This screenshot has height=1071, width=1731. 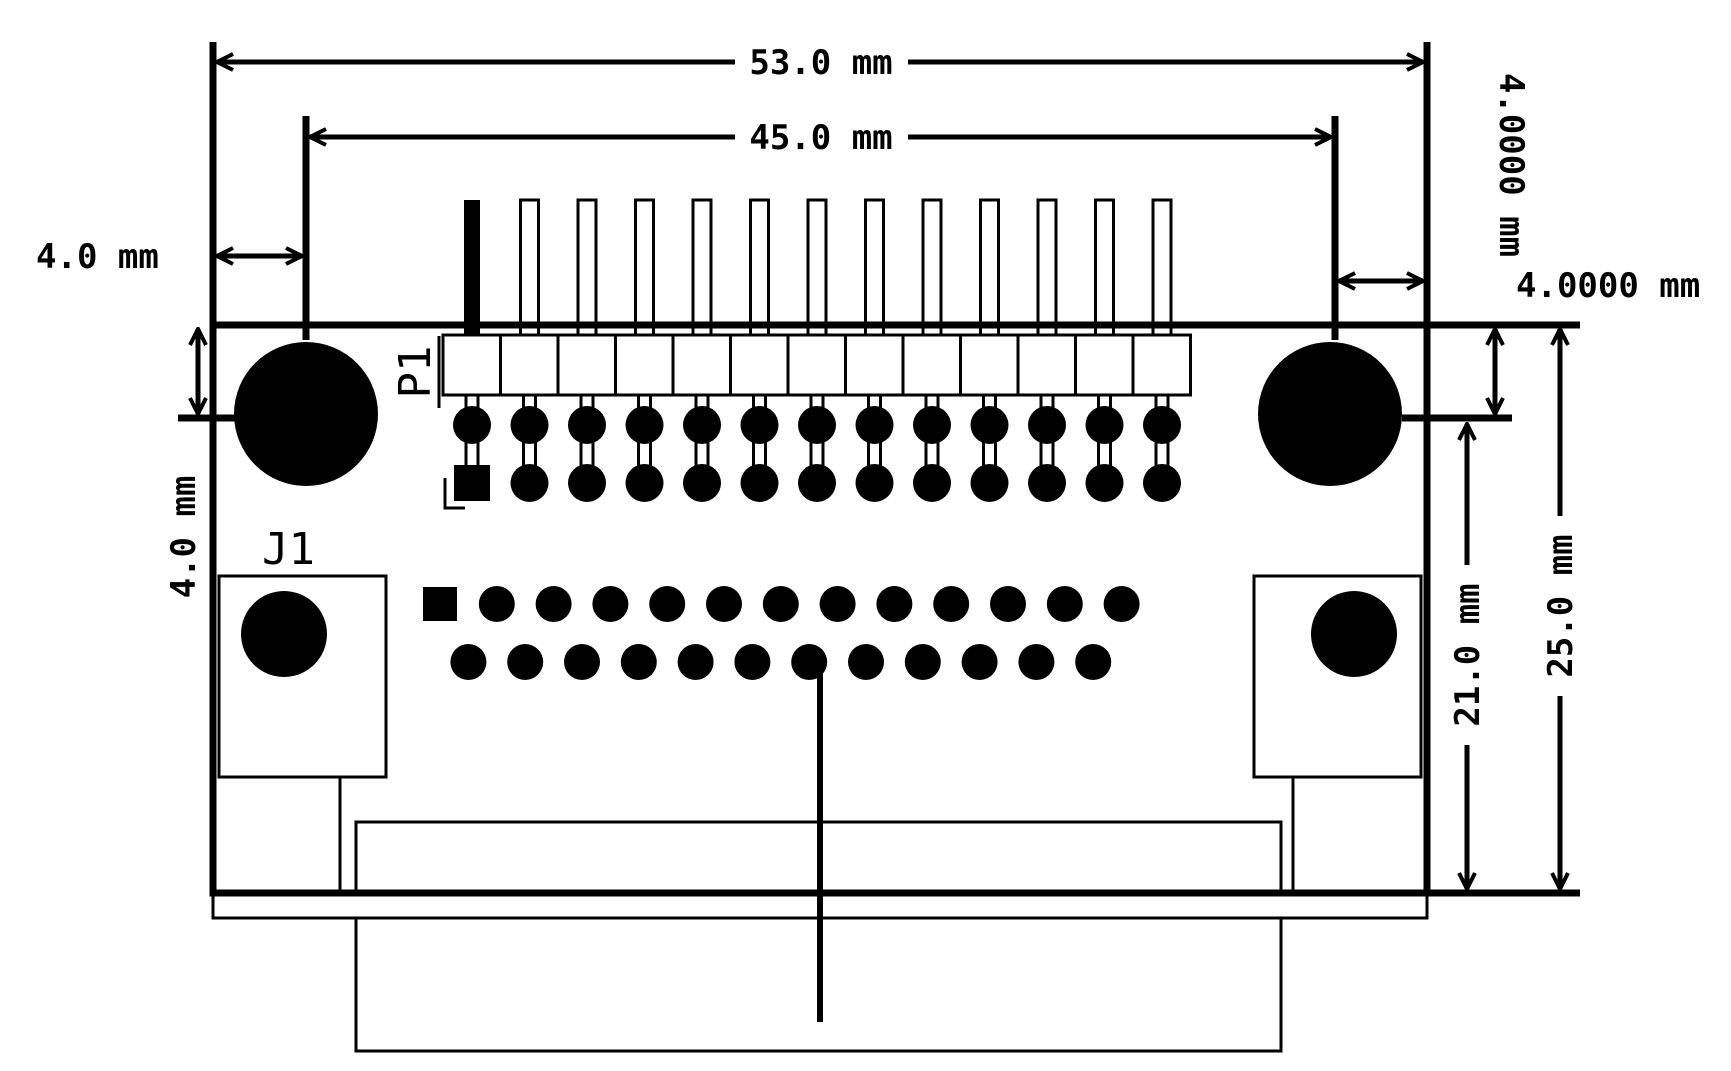 I want to click on dimension-21mm: 21.0 mm, so click(x=1468, y=656).